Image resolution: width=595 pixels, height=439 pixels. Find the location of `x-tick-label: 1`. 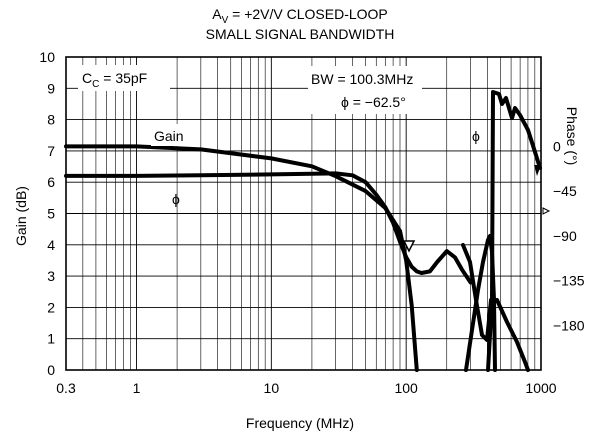

x-tick-label: 1 is located at coordinates (137, 388).